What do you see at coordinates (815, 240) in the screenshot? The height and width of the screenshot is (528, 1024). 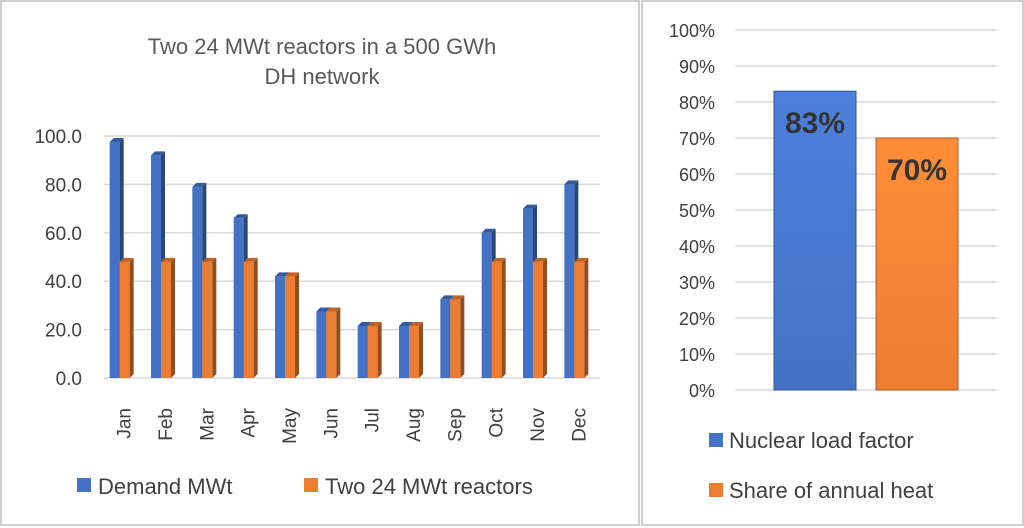 I see `bar-load-factor` at bounding box center [815, 240].